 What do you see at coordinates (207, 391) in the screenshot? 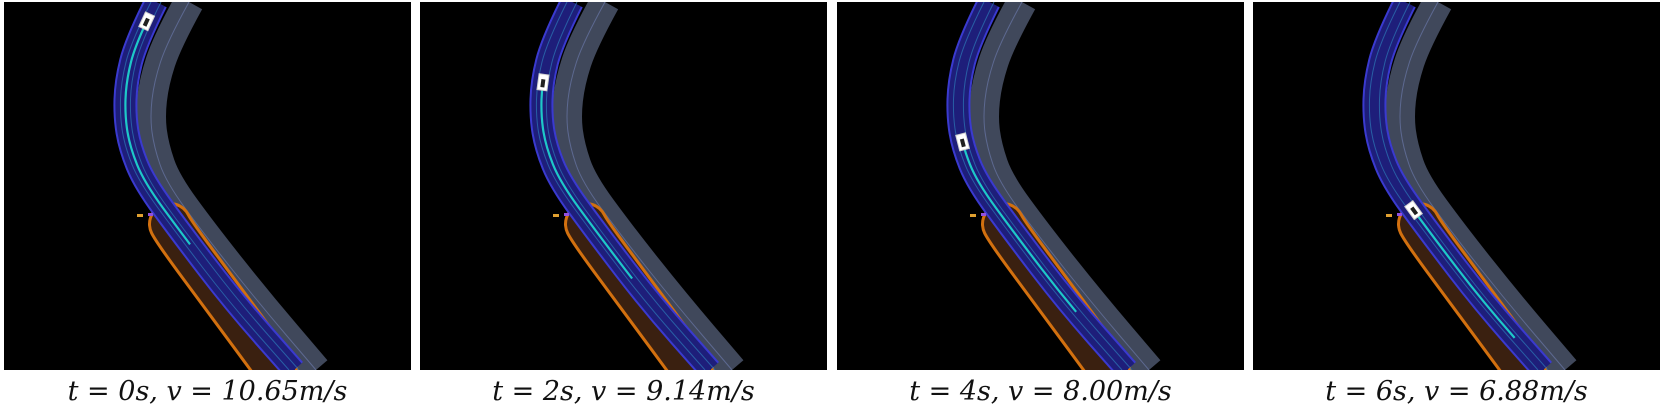
I see `frame-caption-1: t = 0s, v = 10.65m/s` at bounding box center [207, 391].